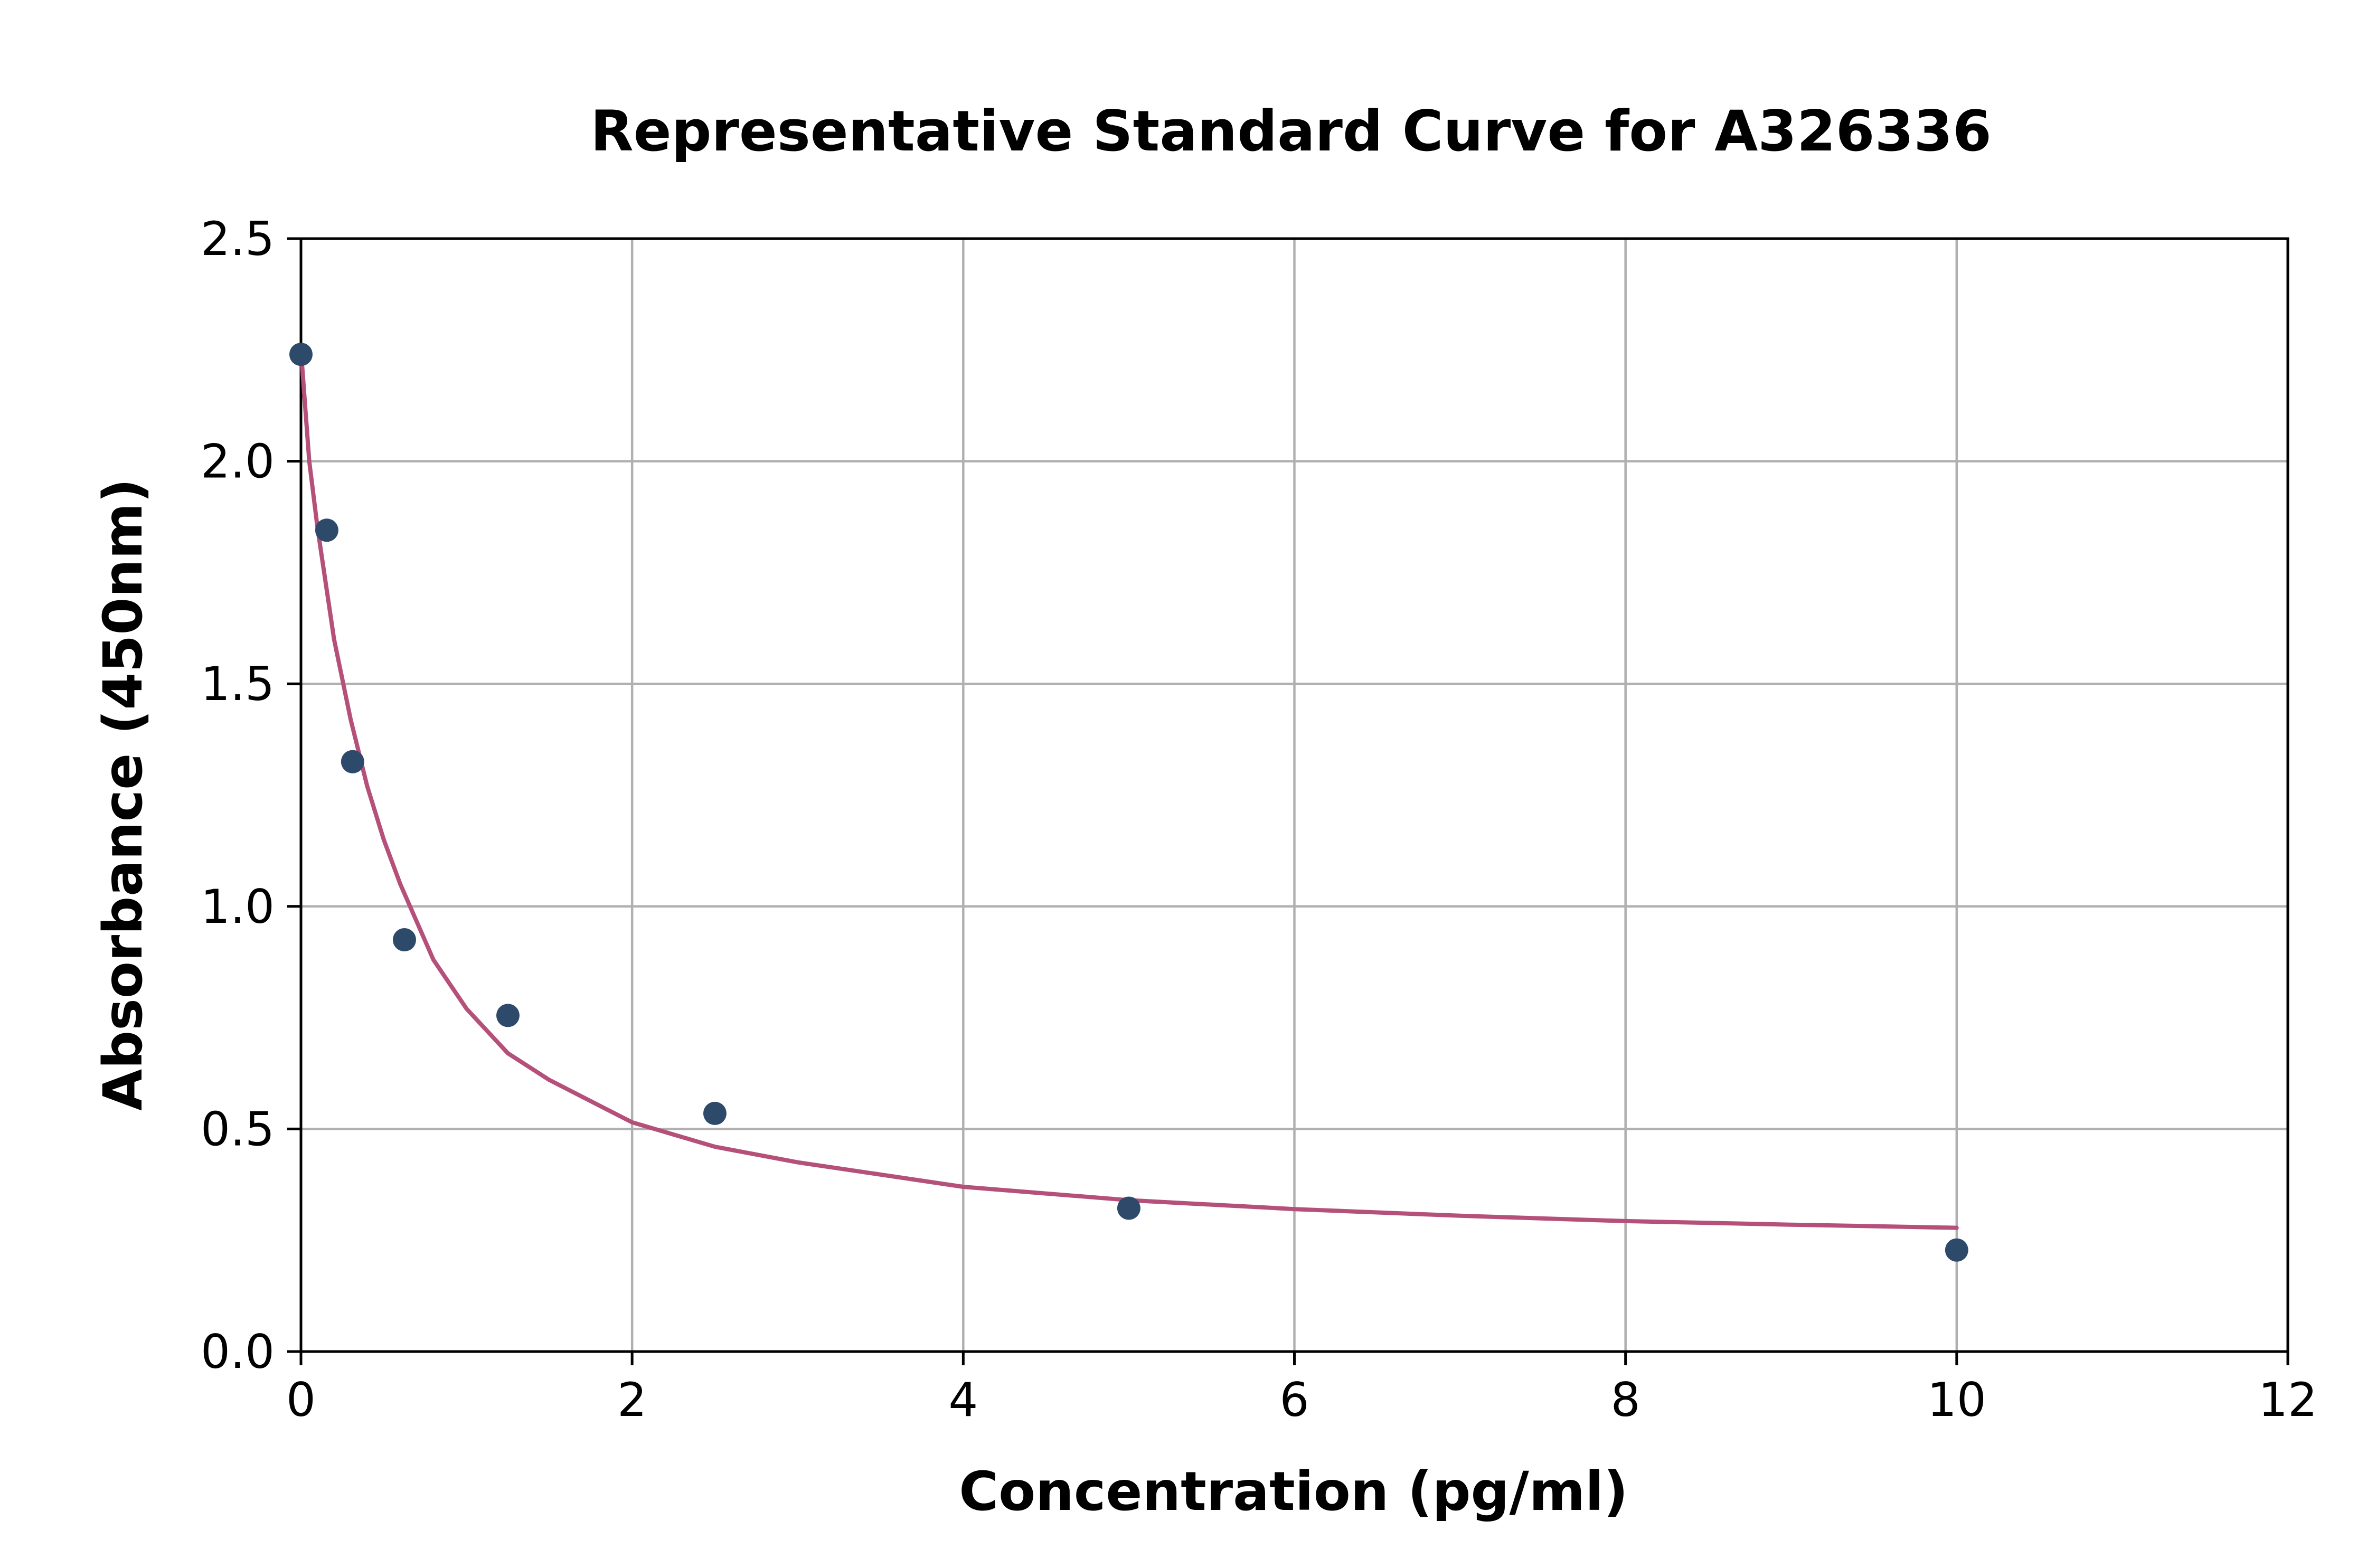 This screenshot has height=1568, width=2376. Describe the element at coordinates (1957, 1400) in the screenshot. I see `x-tick-label: 10` at that location.